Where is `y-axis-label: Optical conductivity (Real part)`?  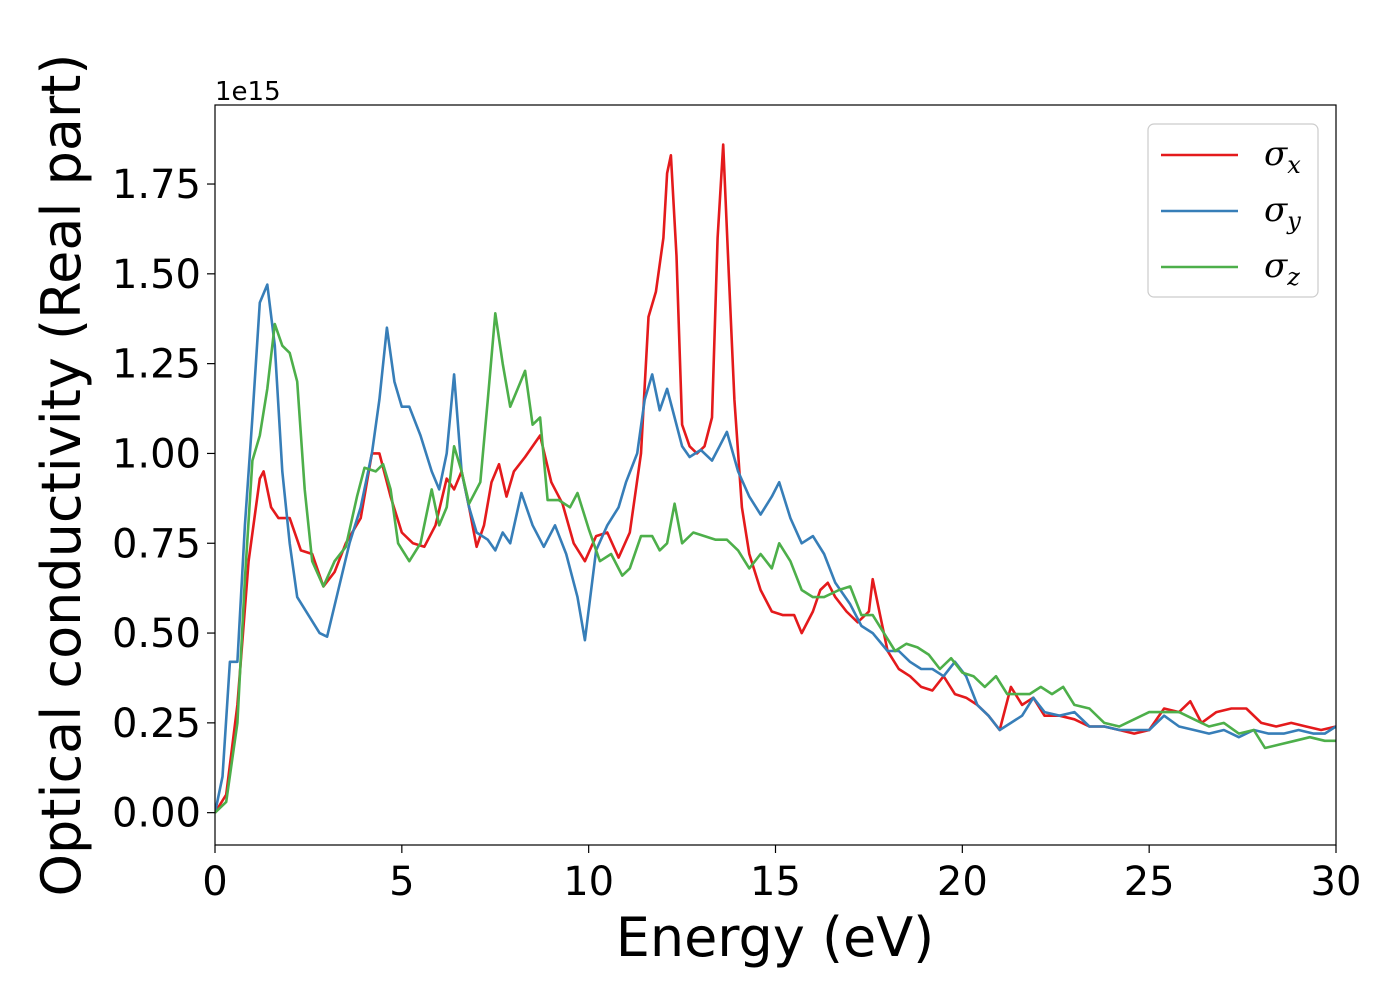 y-axis-label: Optical conductivity (Real part) is located at coordinates (61, 475).